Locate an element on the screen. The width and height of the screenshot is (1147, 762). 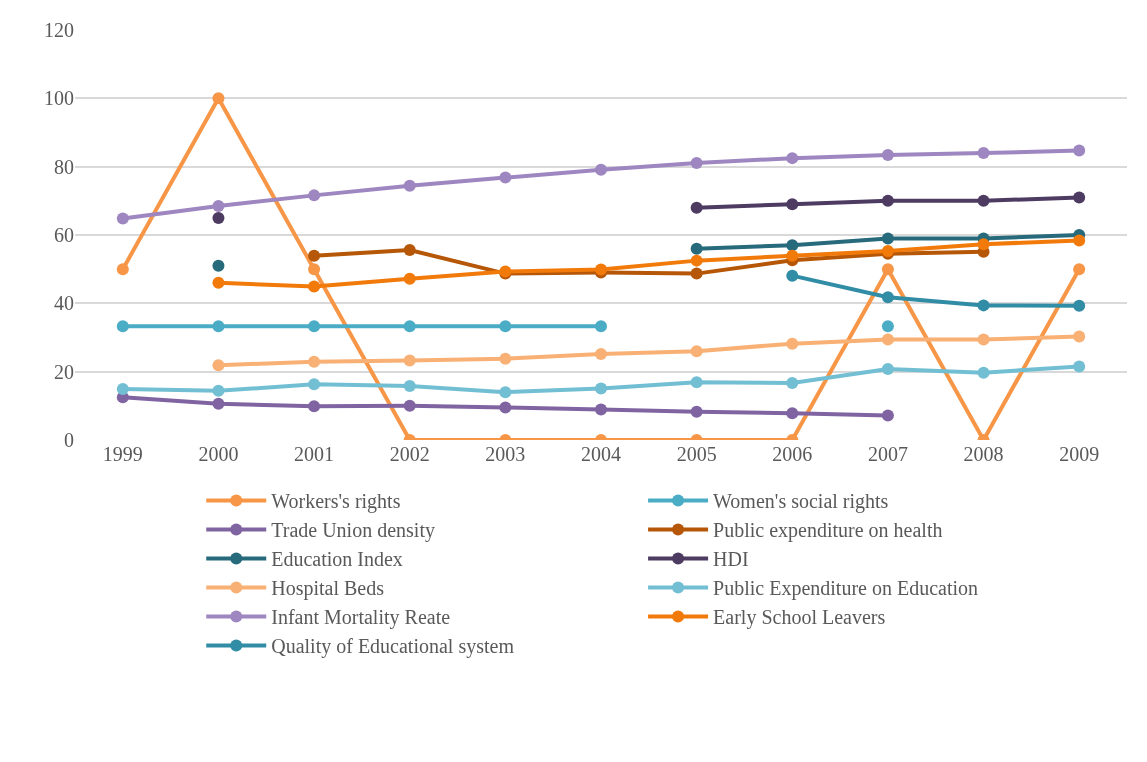
legend-label: HDI is located at coordinates (731, 559).